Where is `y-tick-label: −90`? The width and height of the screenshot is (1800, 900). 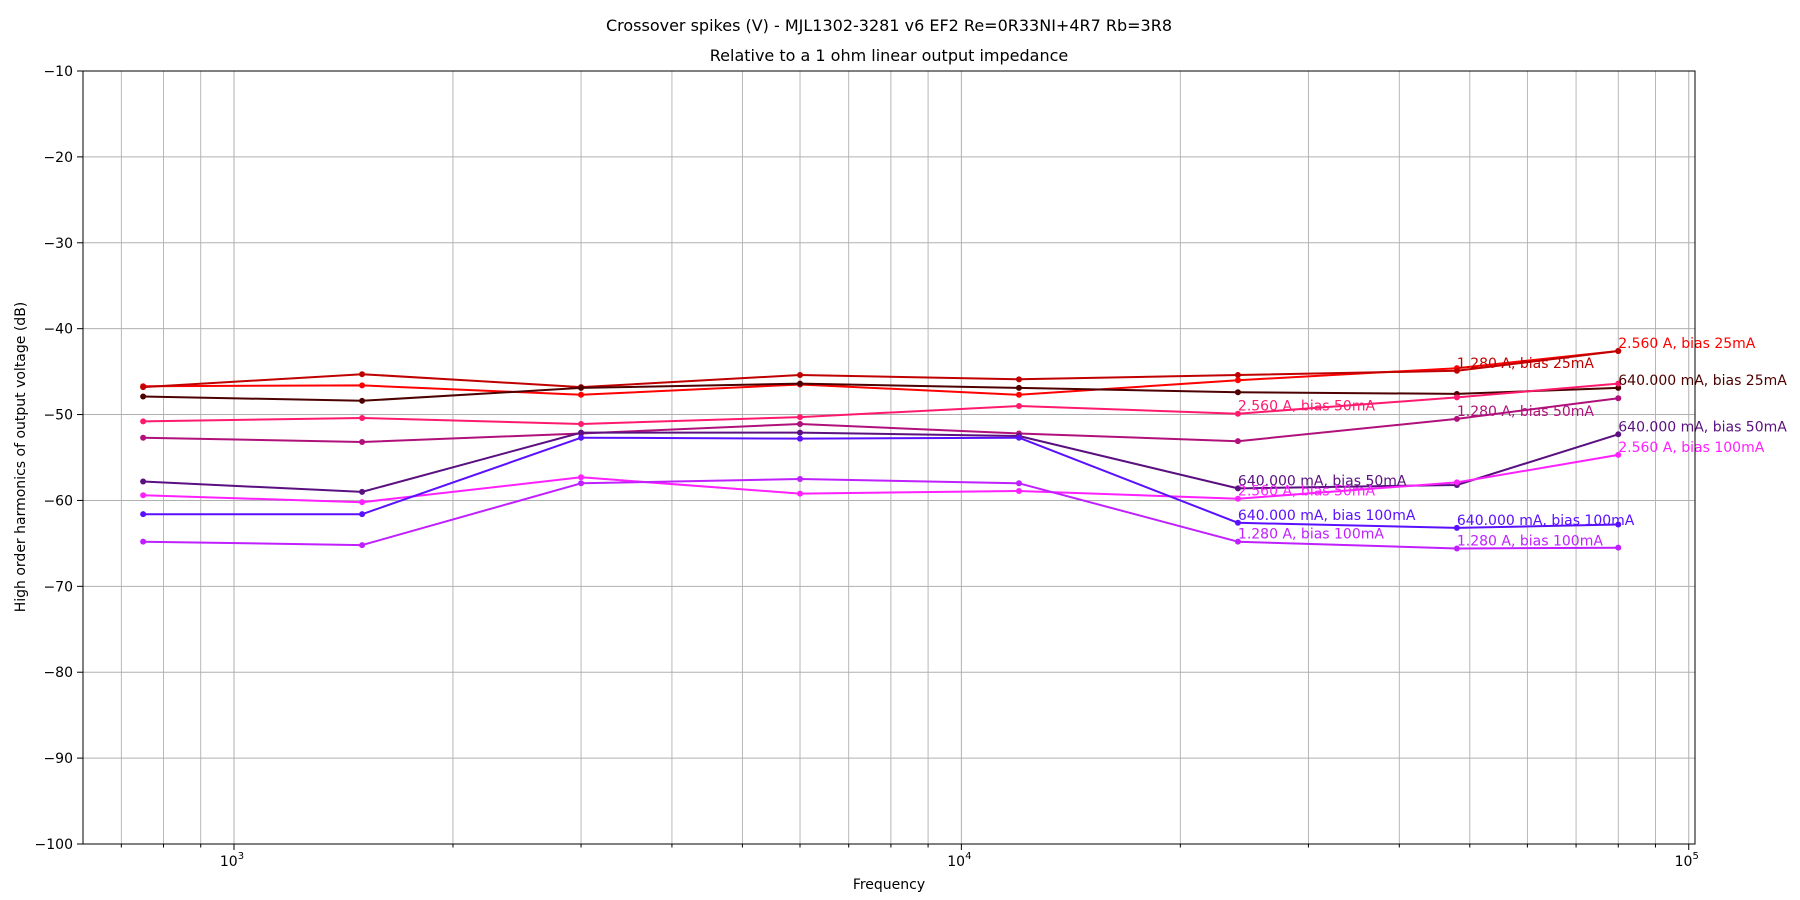
y-tick-label: −90 is located at coordinates (58, 759).